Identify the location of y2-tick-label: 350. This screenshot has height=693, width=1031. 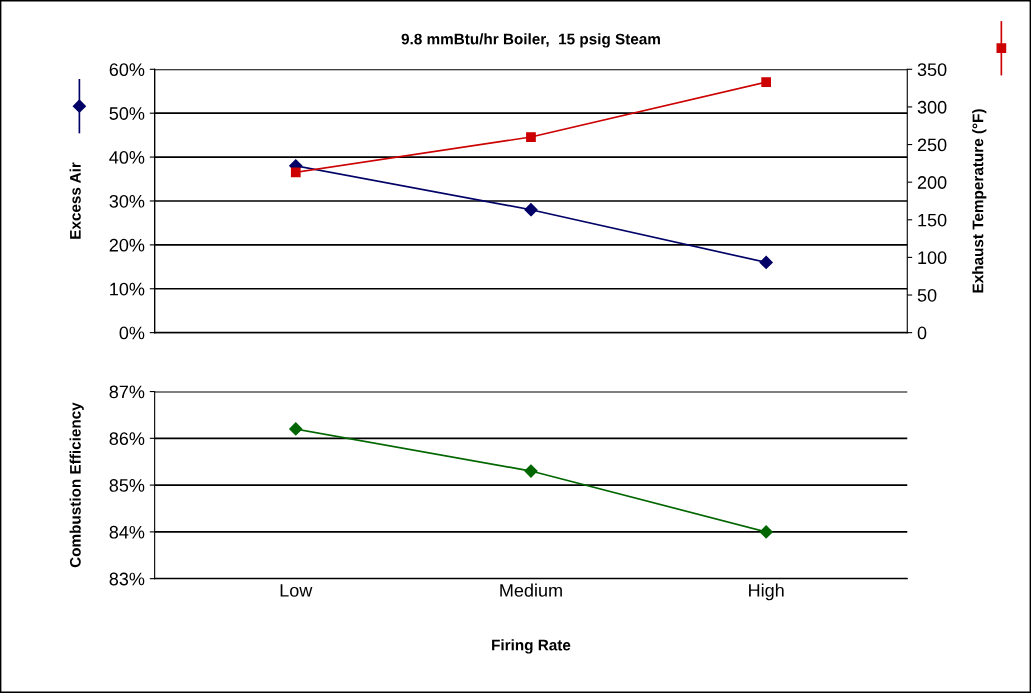
(932, 70).